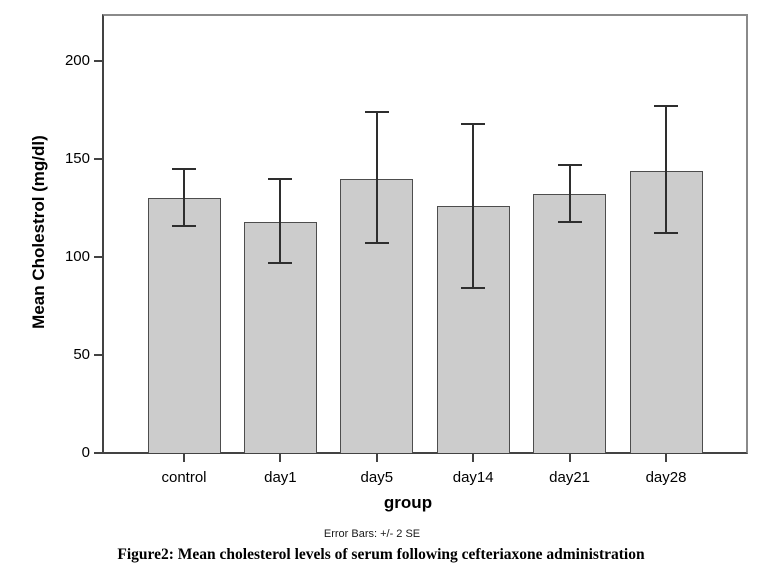 The height and width of the screenshot is (581, 762). I want to click on x-category-label-day14: day14, so click(473, 477).